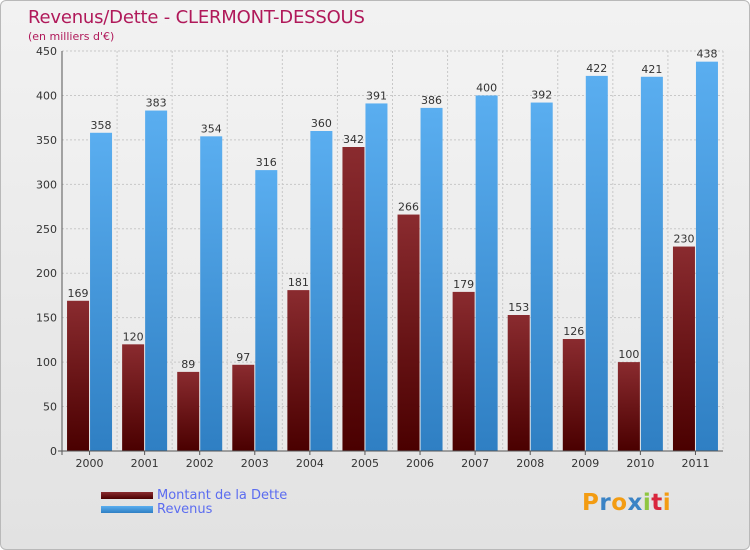  What do you see at coordinates (635, 503) in the screenshot?
I see `logo-letter: x` at bounding box center [635, 503].